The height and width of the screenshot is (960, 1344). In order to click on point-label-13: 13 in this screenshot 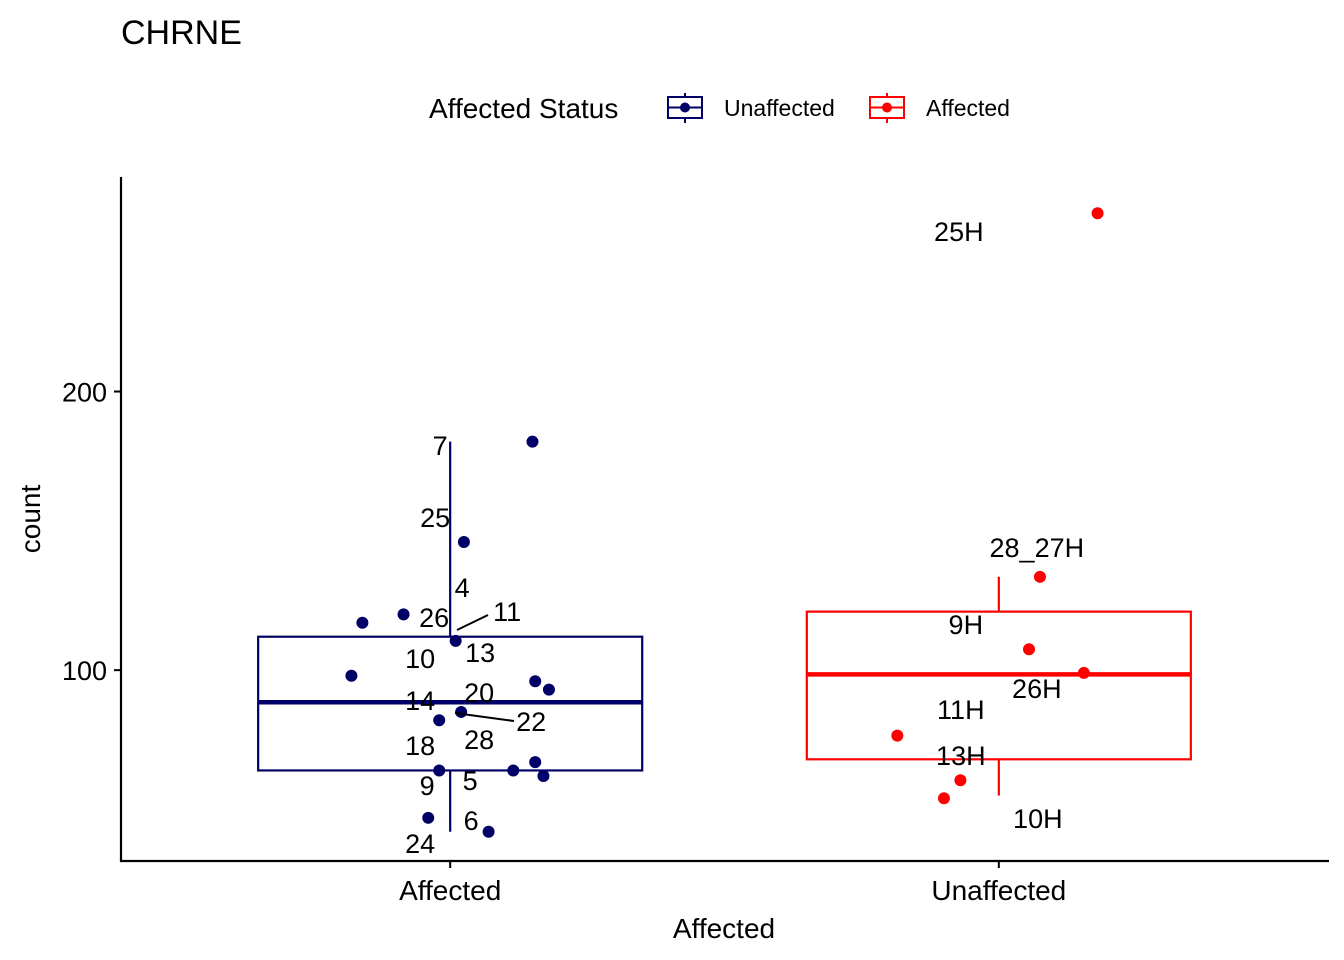, I will do `click(480, 653)`.